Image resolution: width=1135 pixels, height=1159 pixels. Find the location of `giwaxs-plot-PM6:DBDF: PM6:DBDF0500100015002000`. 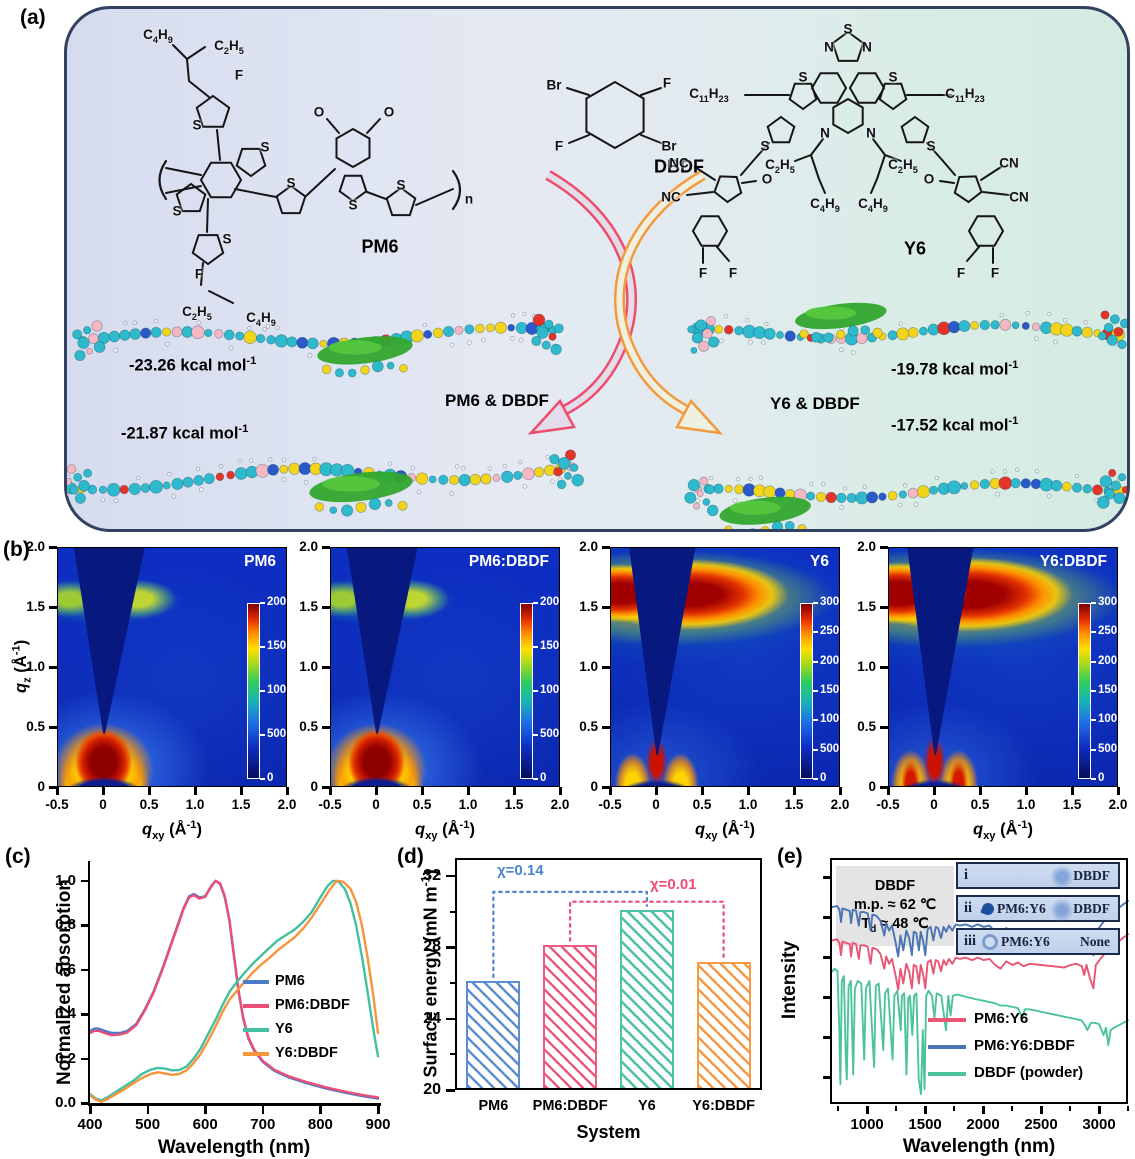

giwaxs-plot-PM6:DBDF: PM6:DBDF0500100015002000 is located at coordinates (445, 667).